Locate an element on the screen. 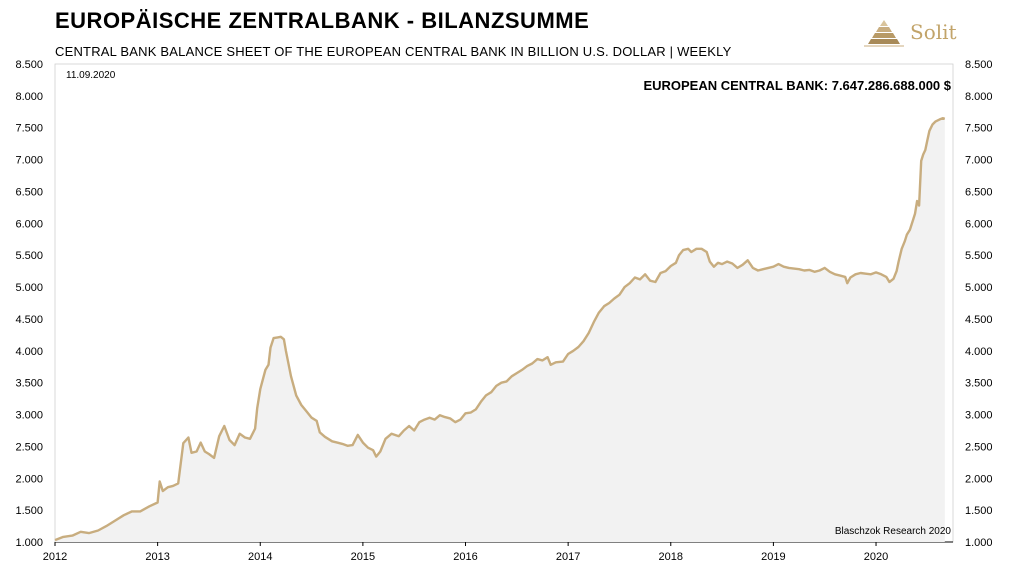  y-tick-label-left: 4.500 is located at coordinates (29, 320).